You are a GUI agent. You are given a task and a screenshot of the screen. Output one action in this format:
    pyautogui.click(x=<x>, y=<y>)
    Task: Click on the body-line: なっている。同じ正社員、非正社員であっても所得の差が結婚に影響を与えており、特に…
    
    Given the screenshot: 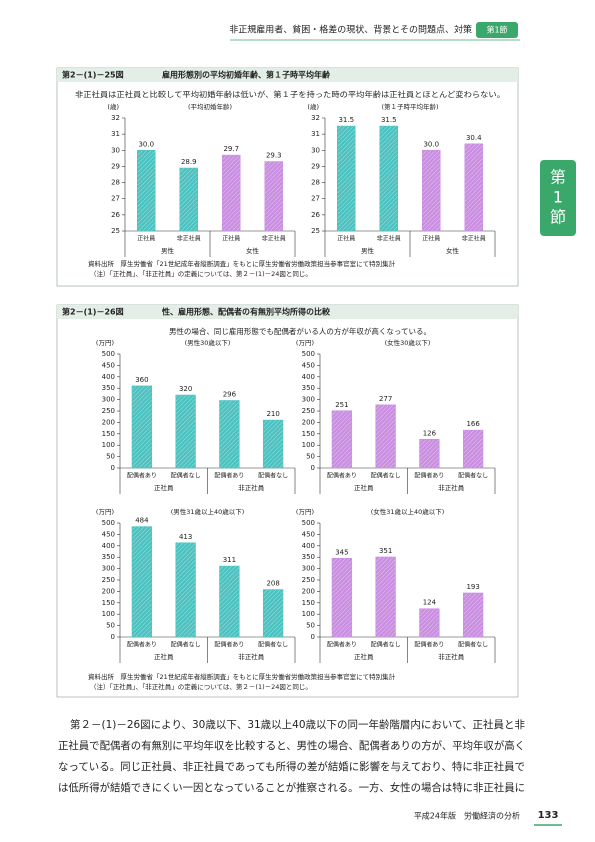 What is the action you would take?
    pyautogui.click(x=291, y=766)
    